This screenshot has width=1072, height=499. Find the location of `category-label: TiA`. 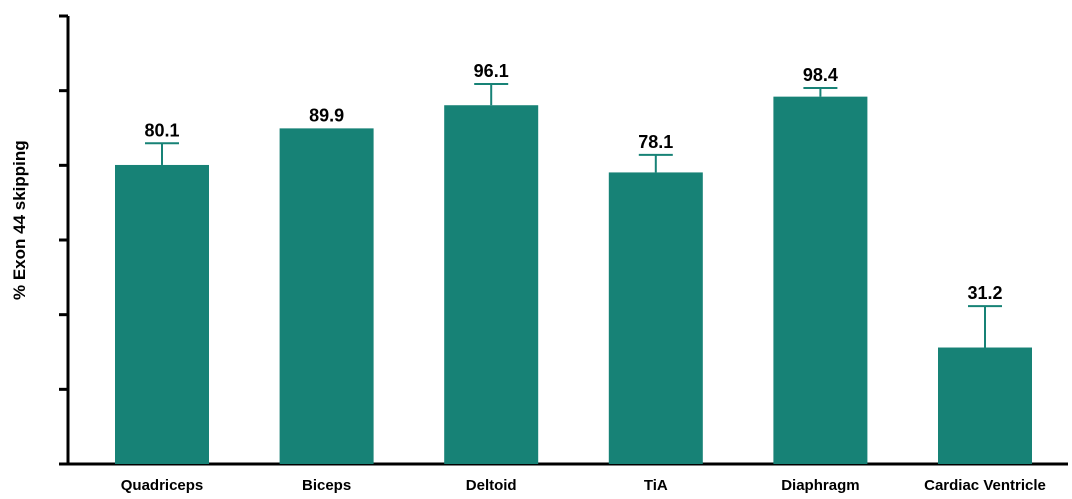

category-label: TiA is located at coordinates (656, 485).